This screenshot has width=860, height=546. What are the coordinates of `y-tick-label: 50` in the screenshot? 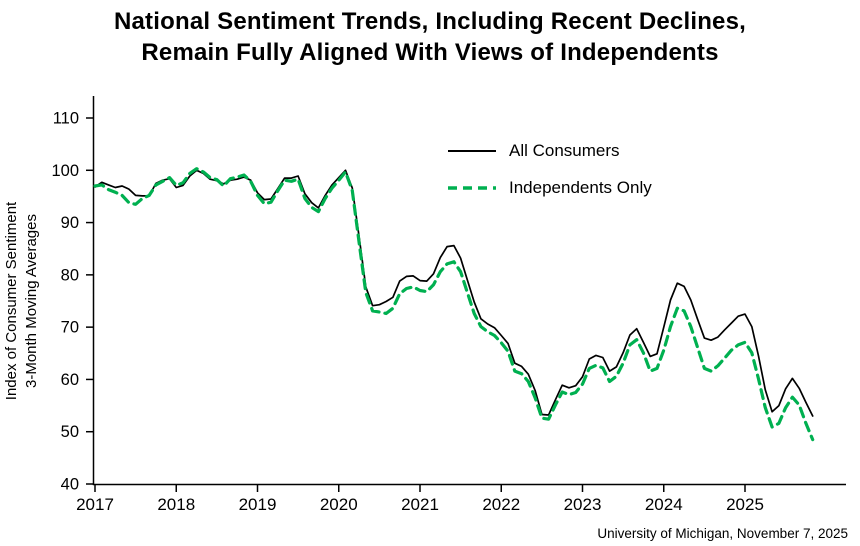 It's located at (70, 432).